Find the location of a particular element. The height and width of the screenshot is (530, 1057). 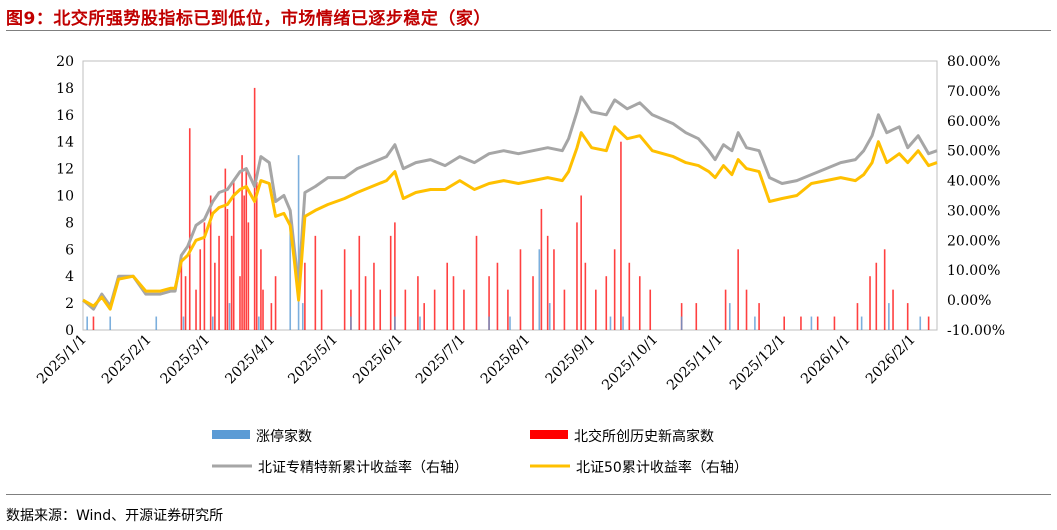

x-tick-label: 2025/10/1 is located at coordinates (630, 363).